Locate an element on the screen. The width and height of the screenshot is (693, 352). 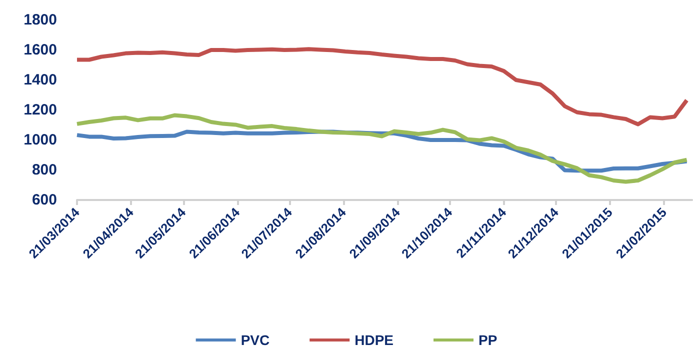
legend-label: PVC is located at coordinates (255, 340).